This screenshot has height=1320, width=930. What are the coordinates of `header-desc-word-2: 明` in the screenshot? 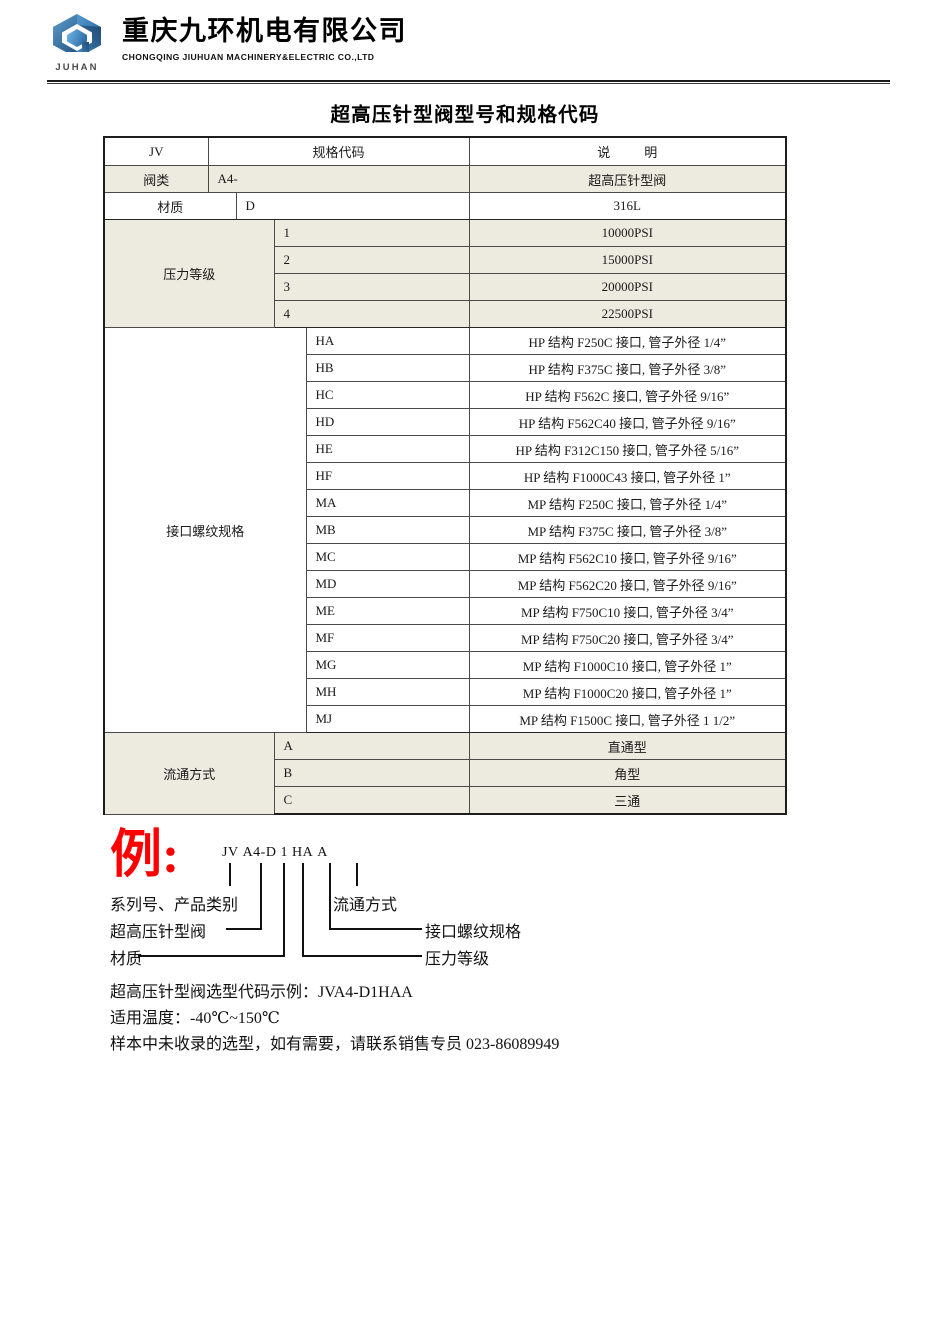 It's located at (651, 152).